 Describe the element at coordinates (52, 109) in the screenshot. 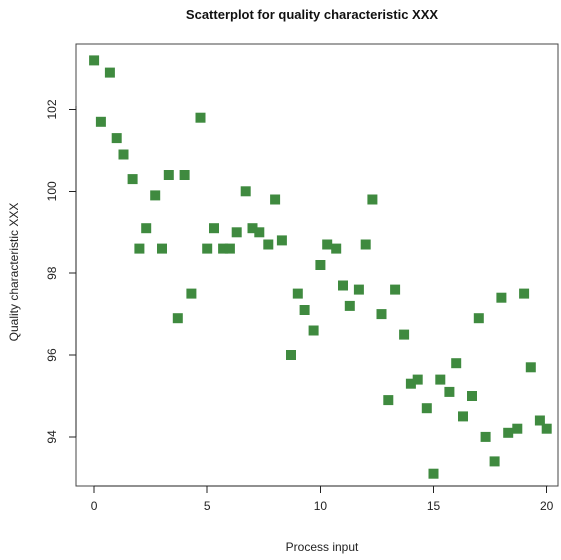

I see `y-tick-label: 102` at that location.